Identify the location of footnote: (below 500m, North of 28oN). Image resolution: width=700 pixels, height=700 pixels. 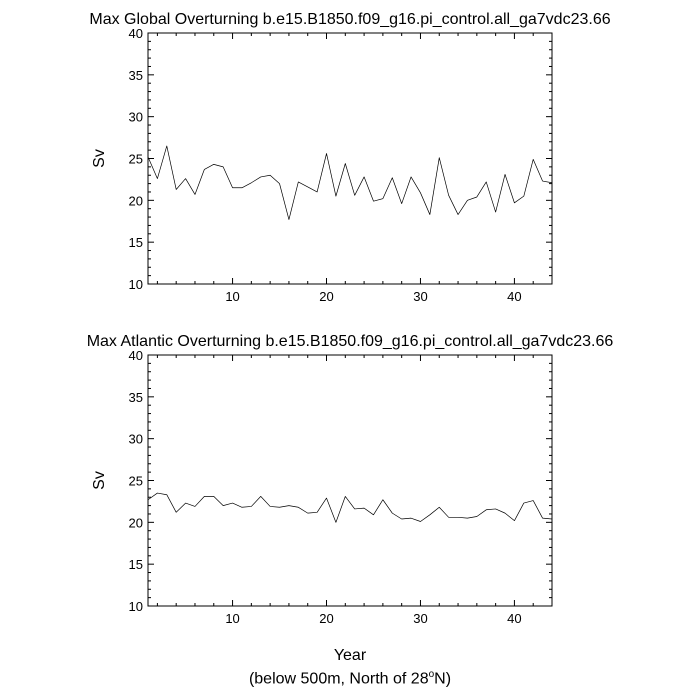
(350, 678).